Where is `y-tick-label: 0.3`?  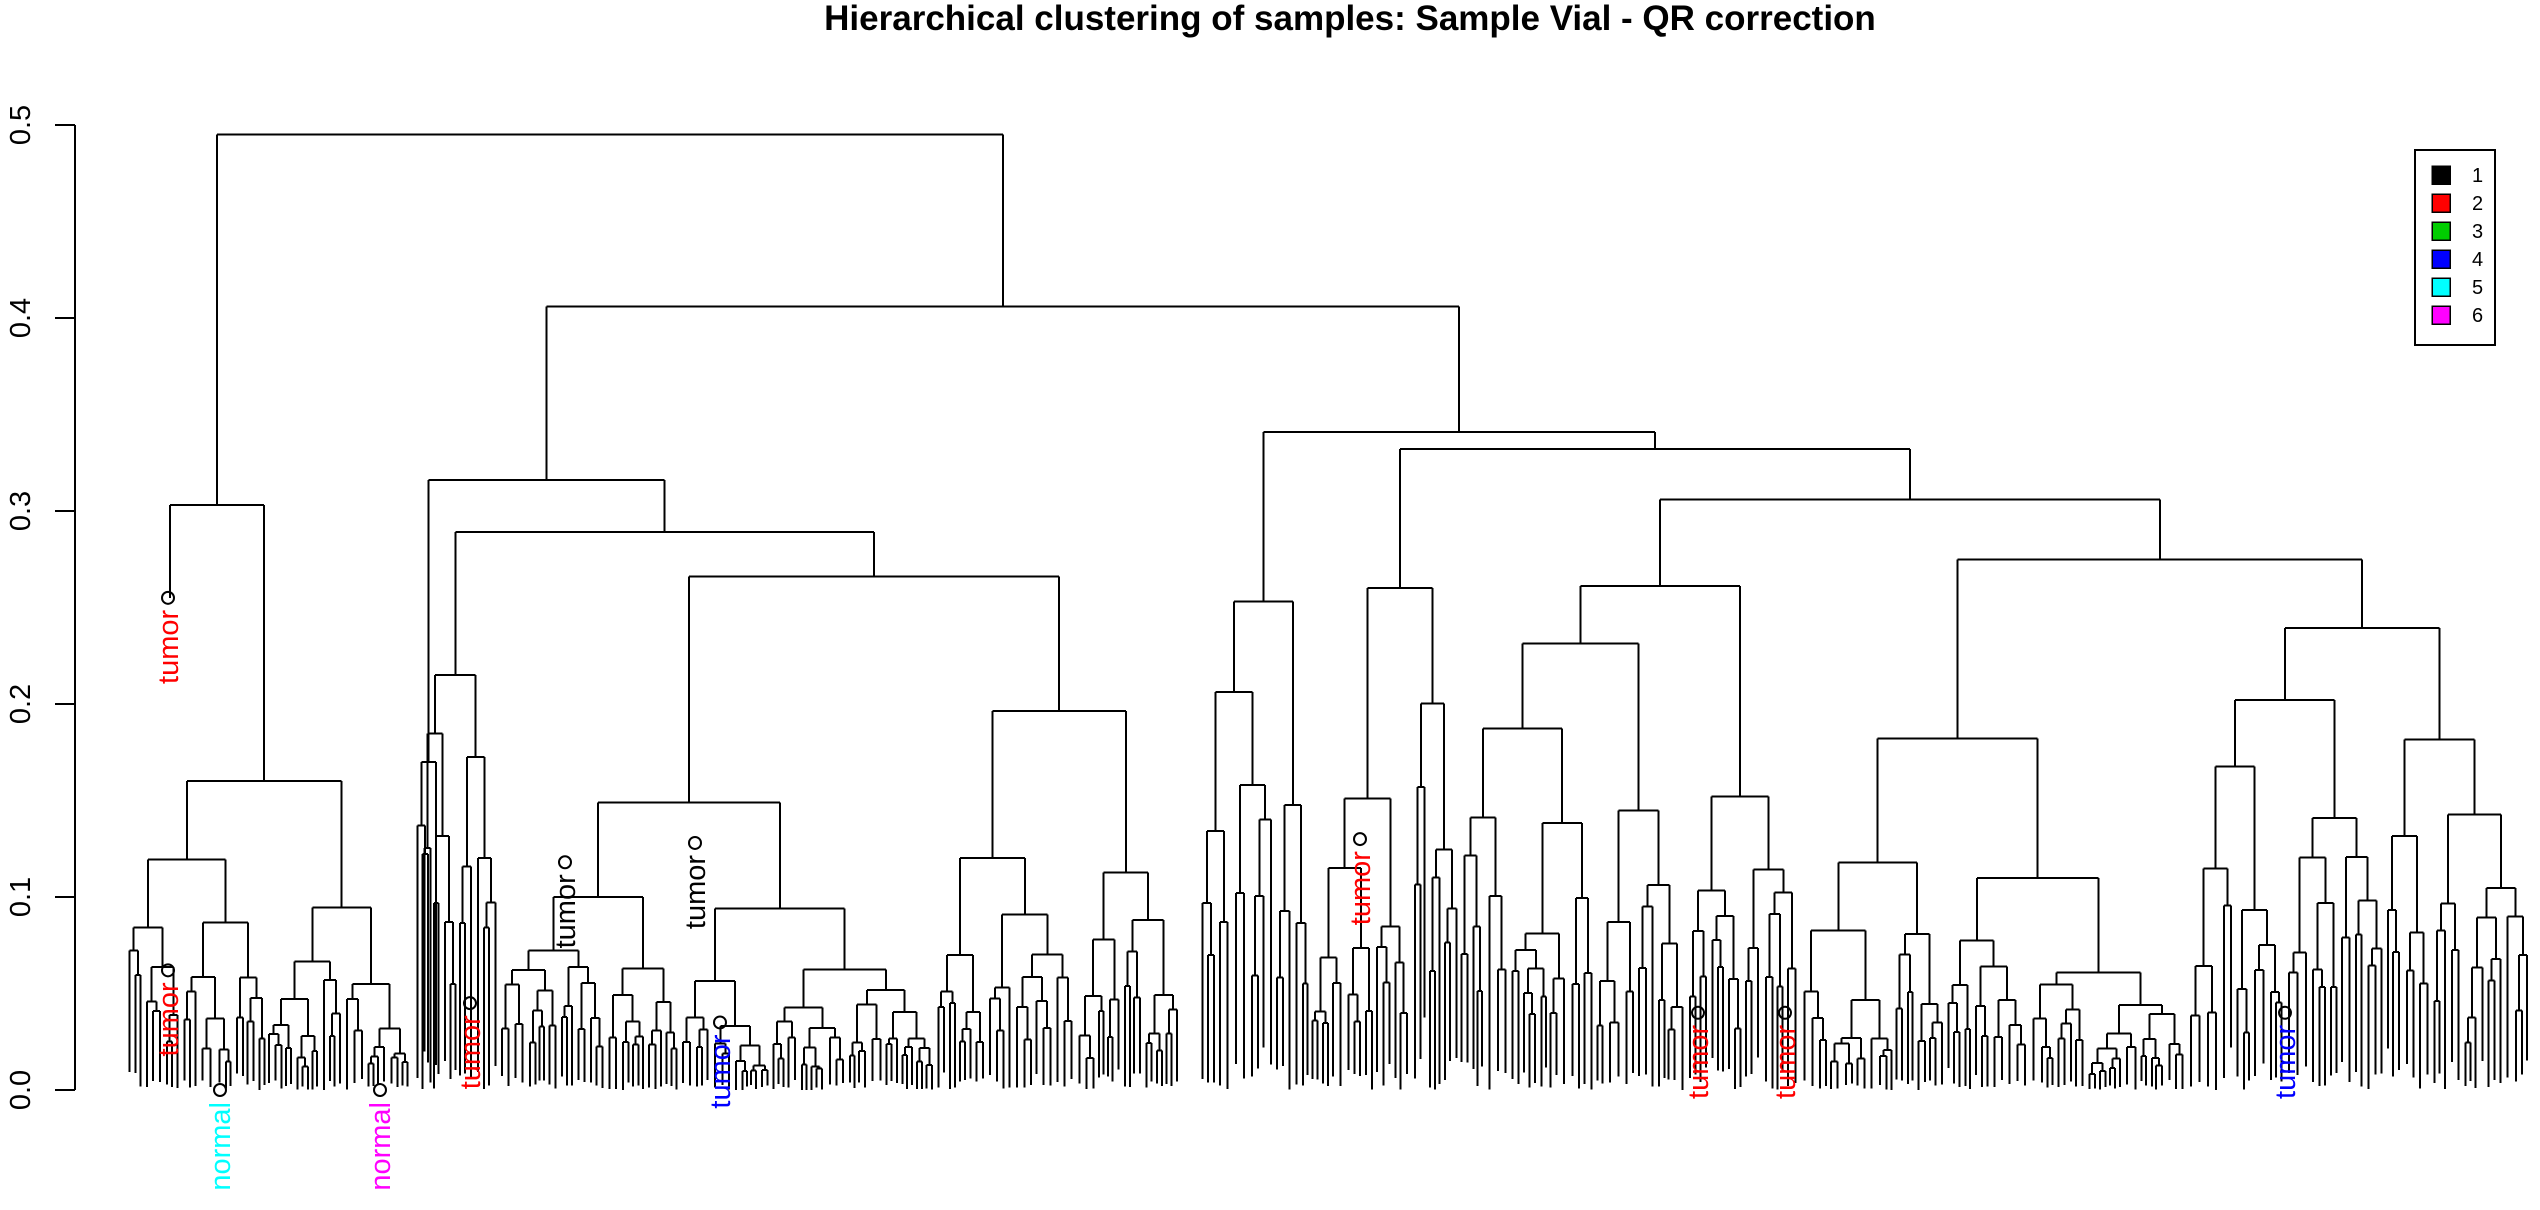
y-tick-label: 0.3 is located at coordinates (21, 511).